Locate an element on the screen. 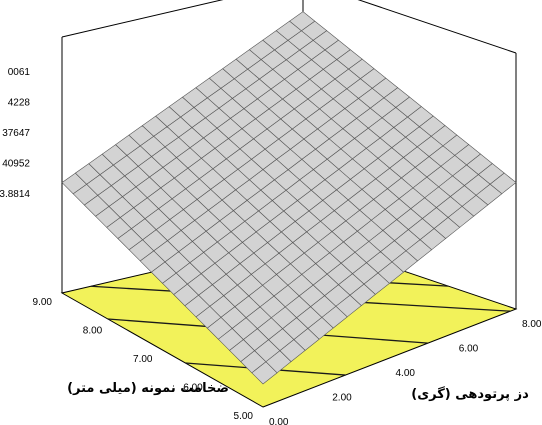 The image size is (542, 425). z-tick-label: 40952 is located at coordinates (16, 164).